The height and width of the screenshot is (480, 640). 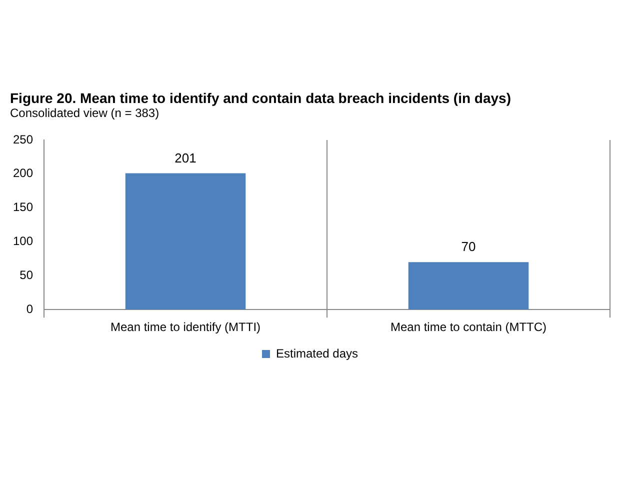 I want to click on y-tick-label: 0, so click(x=30, y=309).